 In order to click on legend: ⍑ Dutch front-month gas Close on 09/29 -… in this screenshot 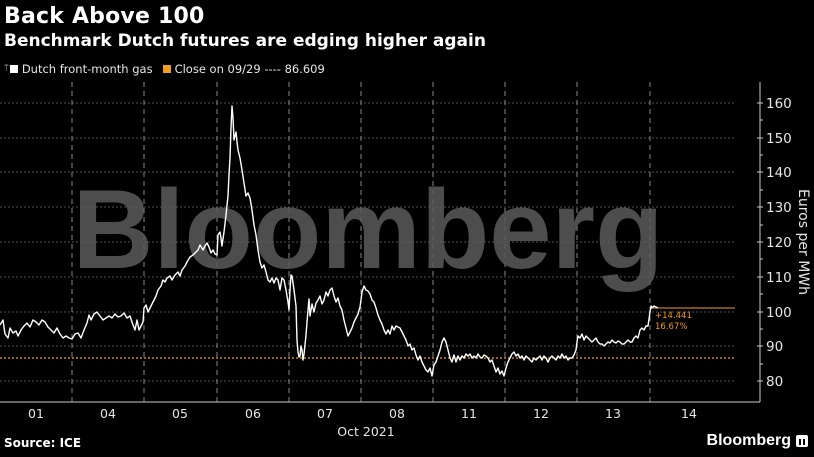, I will do `click(169, 69)`.